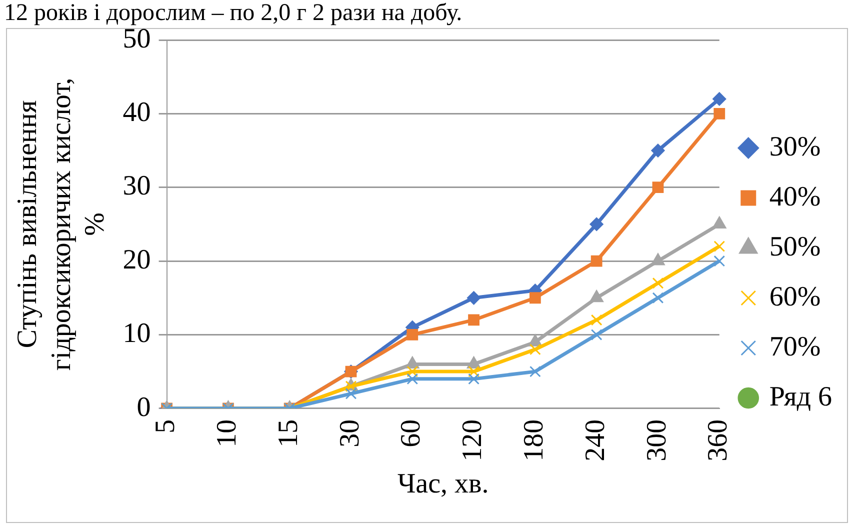 Image resolution: width=852 pixels, height=526 pixels. I want to click on y-tick-label: 40, so click(136, 112).